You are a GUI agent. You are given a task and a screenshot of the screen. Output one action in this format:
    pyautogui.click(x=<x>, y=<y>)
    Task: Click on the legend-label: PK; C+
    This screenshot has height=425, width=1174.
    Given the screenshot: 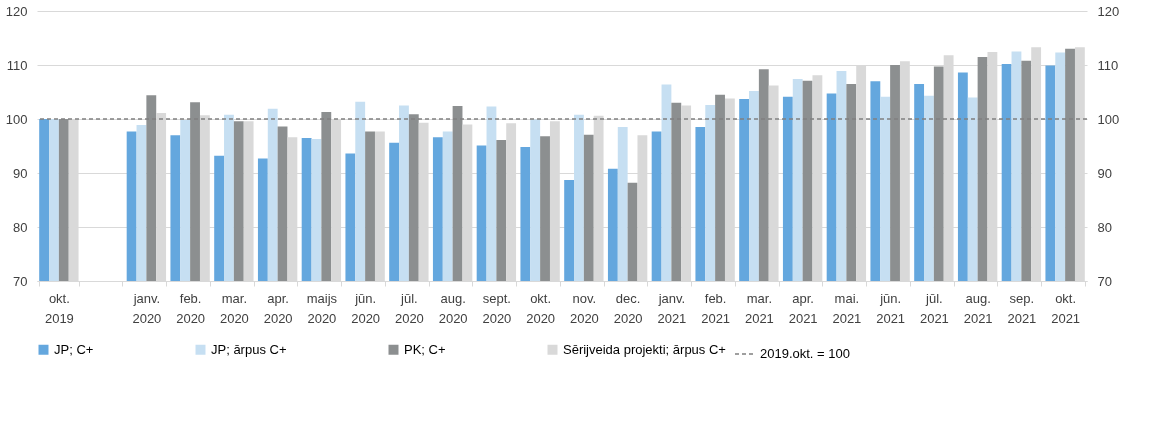 What is the action you would take?
    pyautogui.click(x=425, y=349)
    